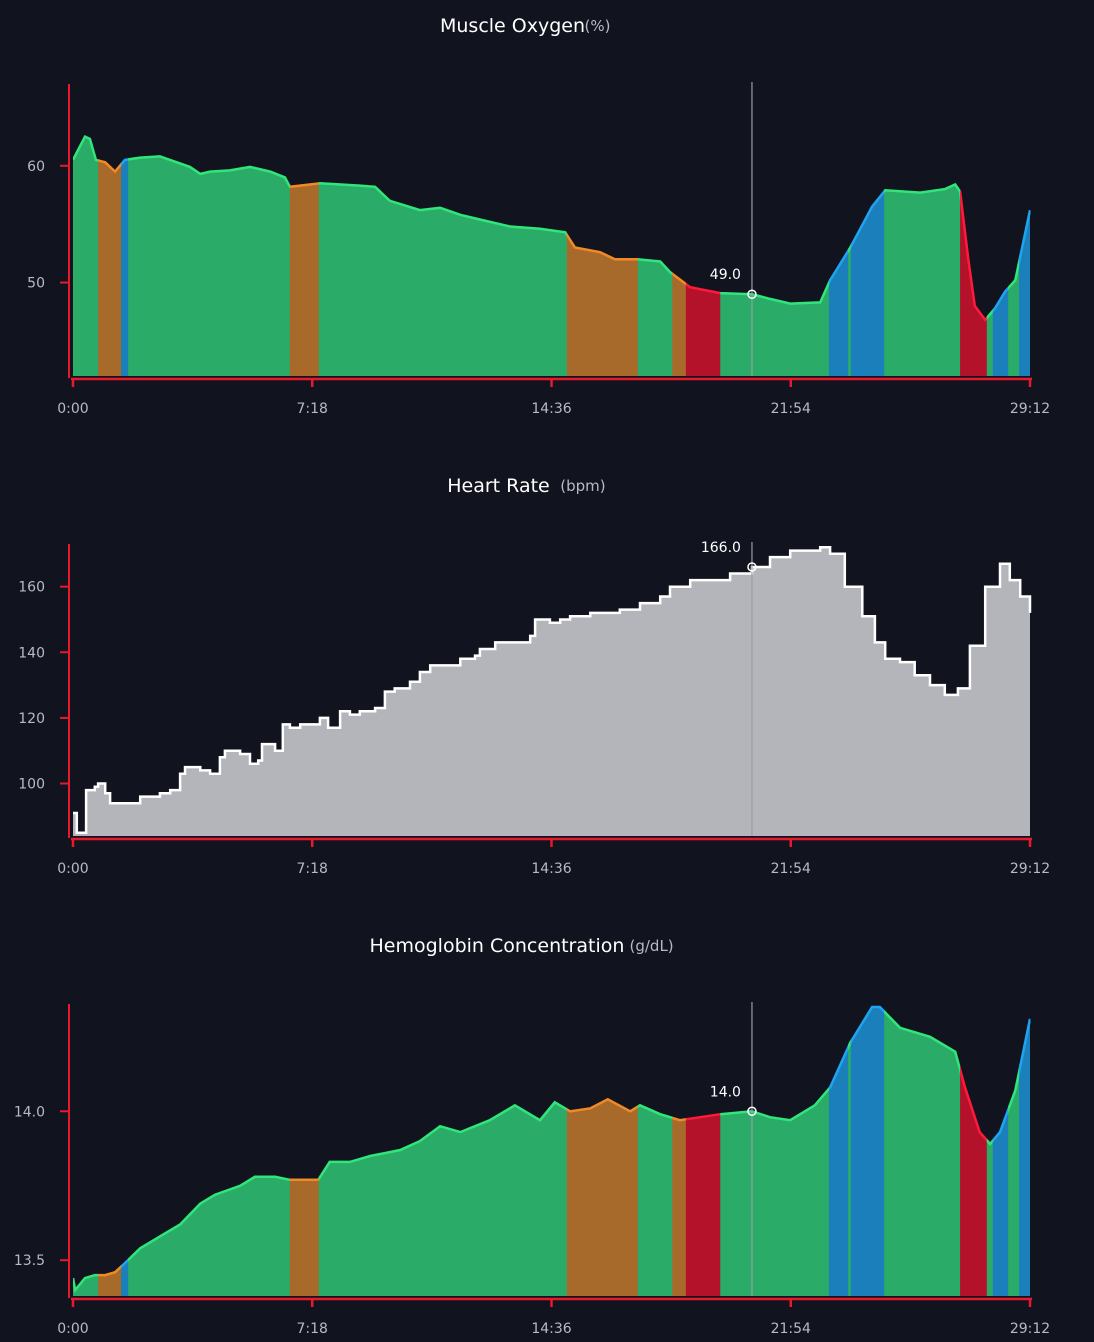 Image resolution: width=1094 pixels, height=1342 pixels. I want to click on y-tick-label: 120, so click(31, 719).